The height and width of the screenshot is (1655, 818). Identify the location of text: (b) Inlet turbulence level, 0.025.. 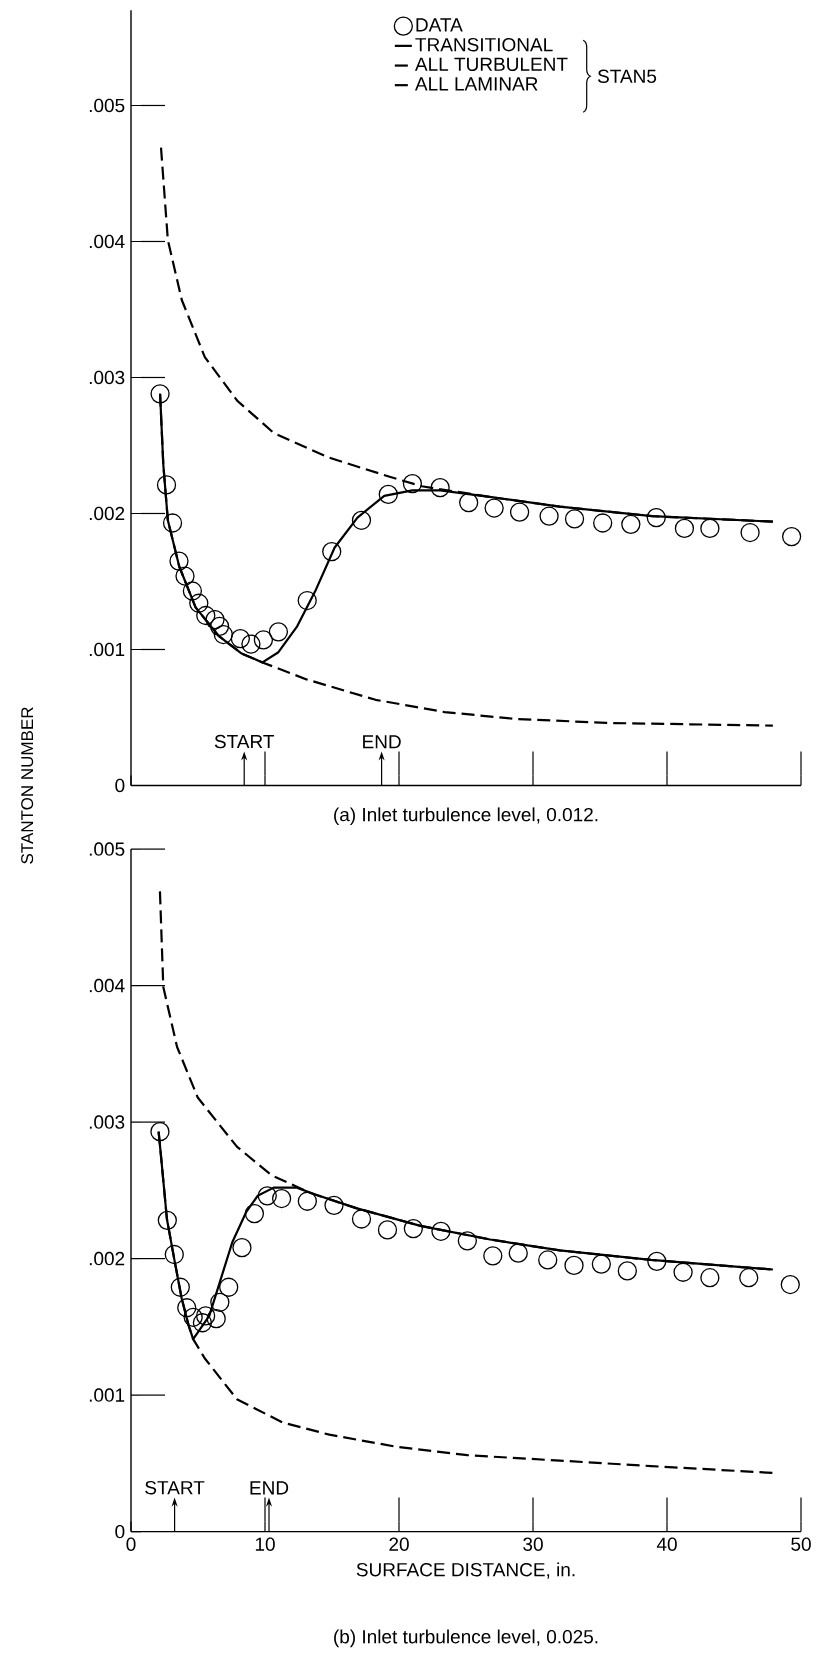
(466, 1638).